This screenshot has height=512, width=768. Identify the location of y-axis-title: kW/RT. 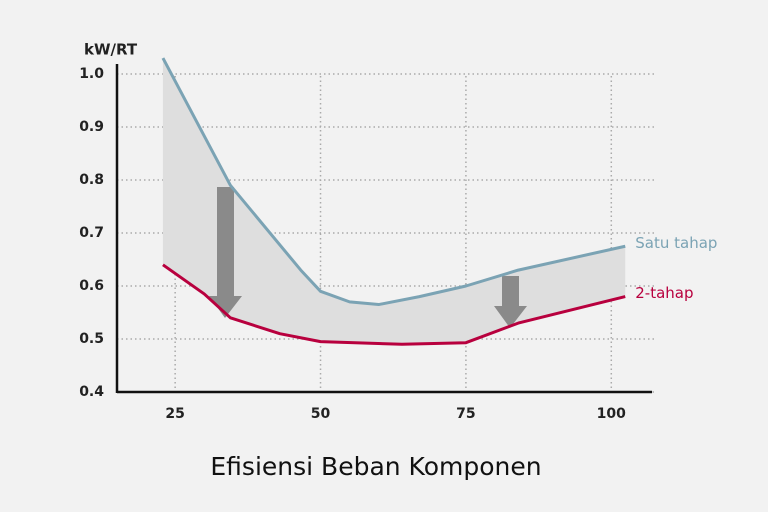
(111, 50).